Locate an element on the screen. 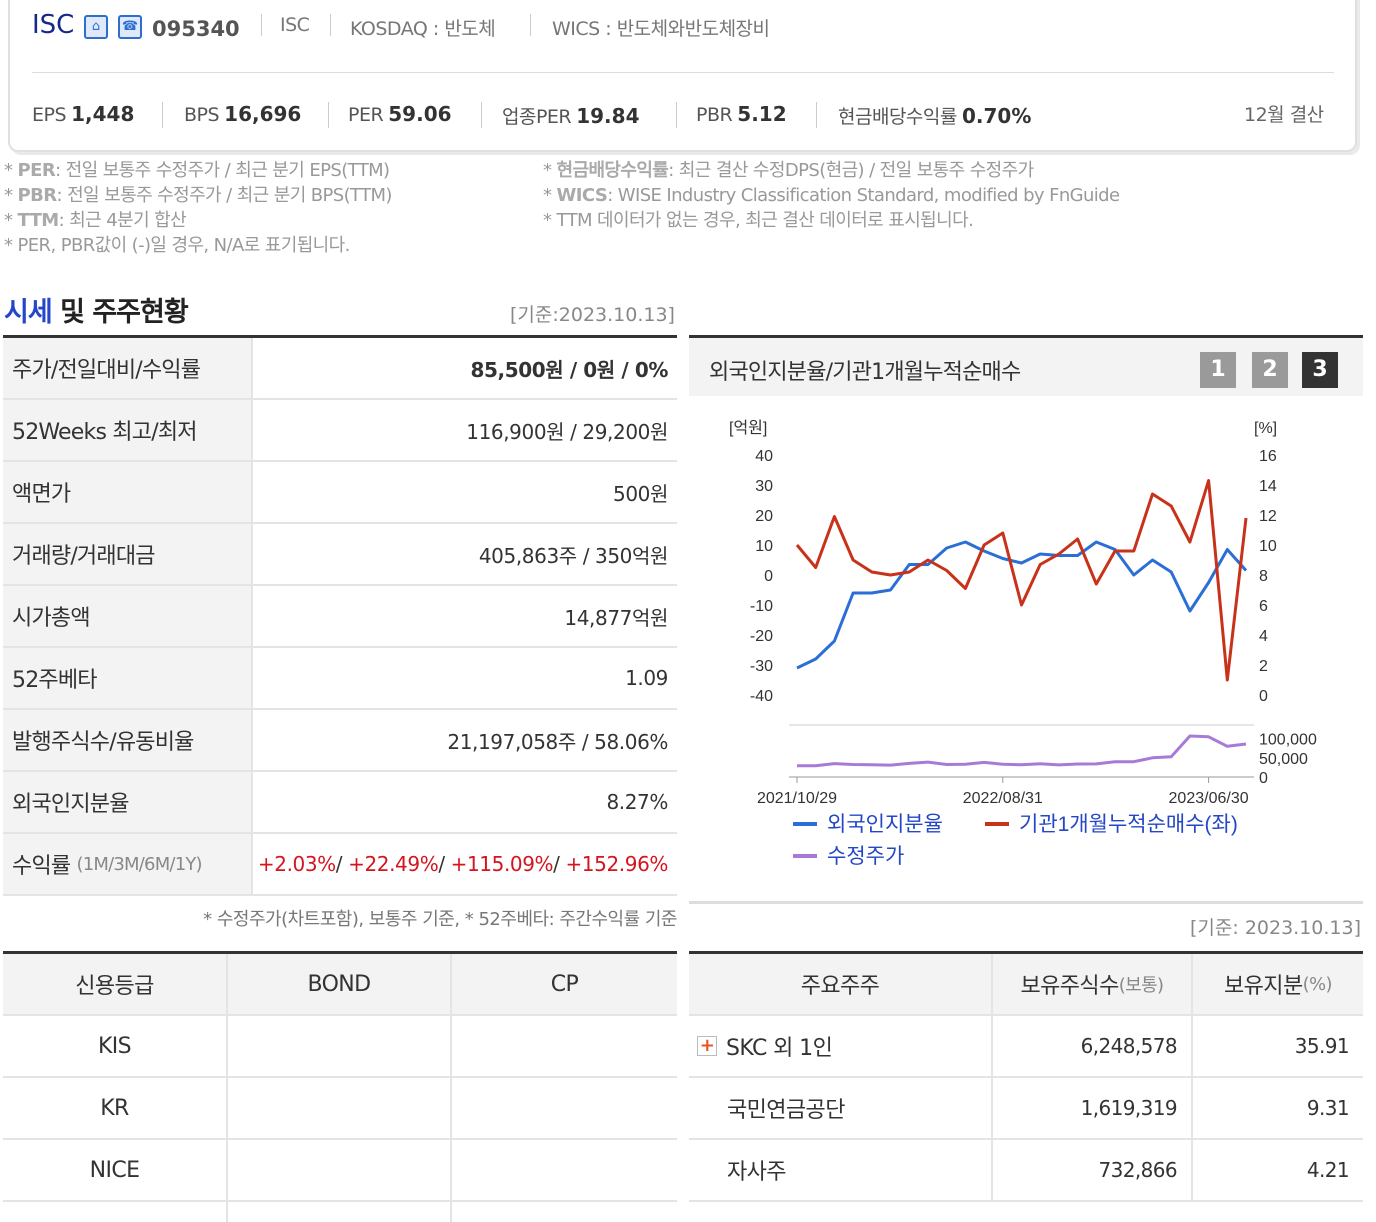 The image size is (1376, 1222). note-text: : 최근 4분기 합산 is located at coordinates (122, 220).